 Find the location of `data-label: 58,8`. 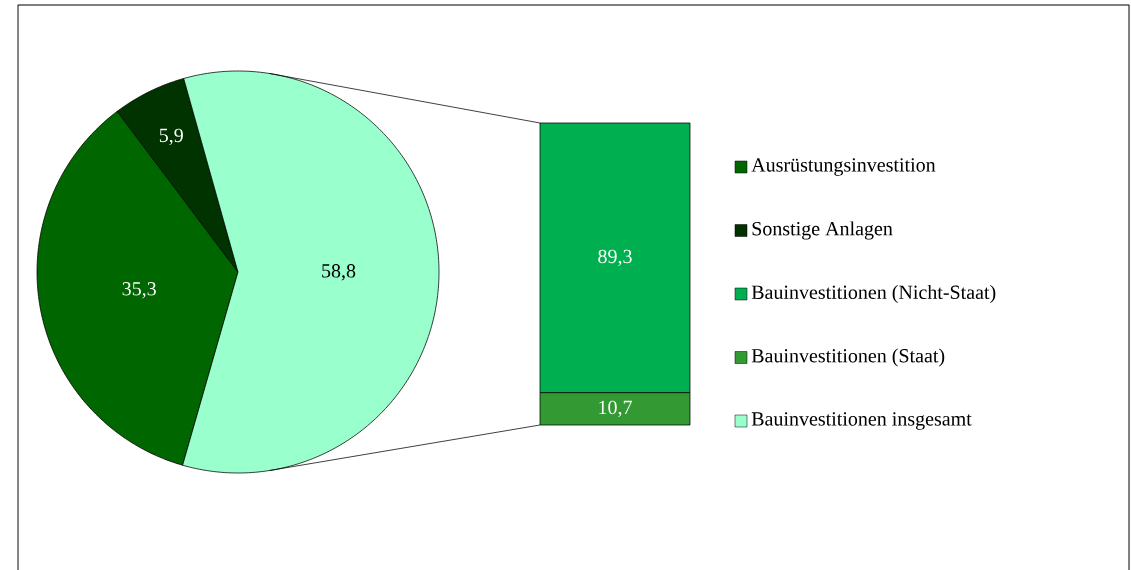

data-label: 58,8 is located at coordinates (339, 272).